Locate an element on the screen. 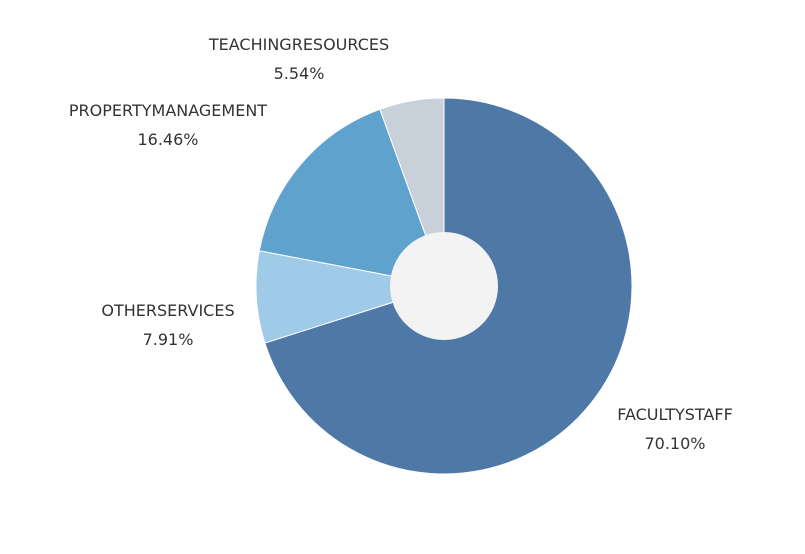 This screenshot has height=554, width=805. slice-label-otherservices: OTHERSERVICES is located at coordinates (167, 310).